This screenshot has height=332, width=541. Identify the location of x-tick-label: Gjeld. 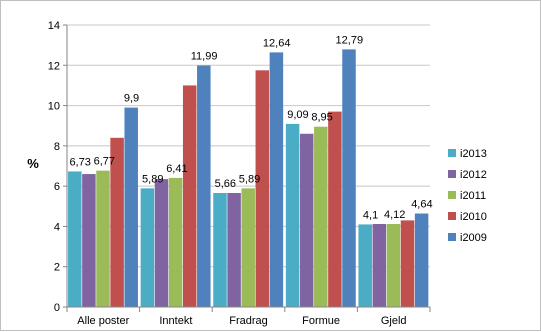
(394, 321).